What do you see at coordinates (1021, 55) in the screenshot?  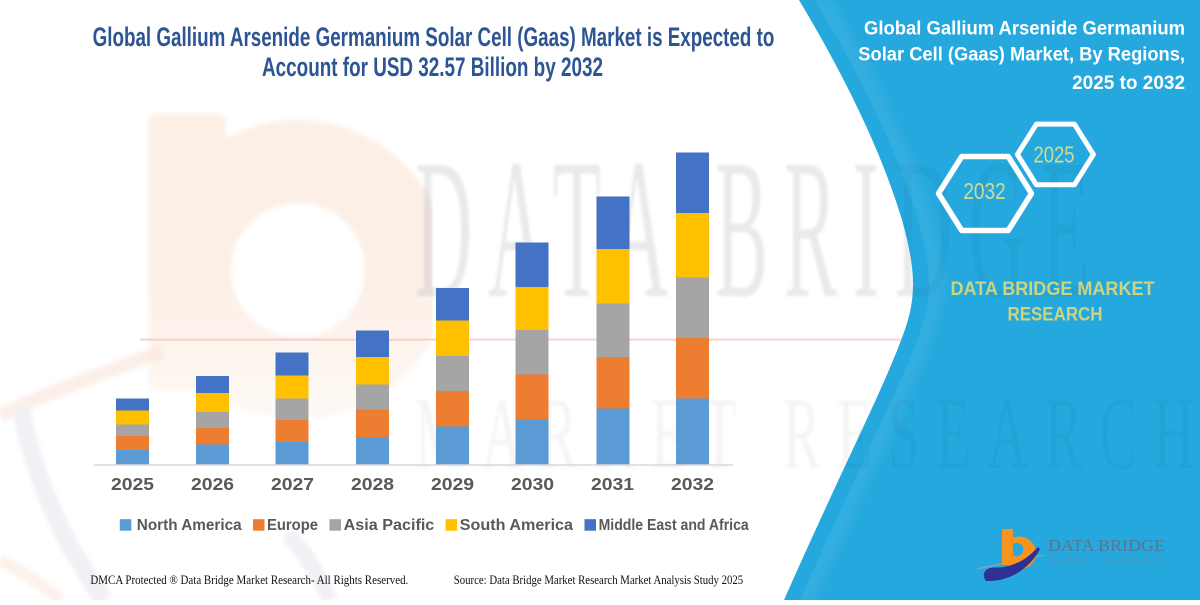 I see `svg-text:Solar Cell (Gaas) Market, By R: Solar Cell (Gaas) Market, By Regions,` at bounding box center [1021, 55].